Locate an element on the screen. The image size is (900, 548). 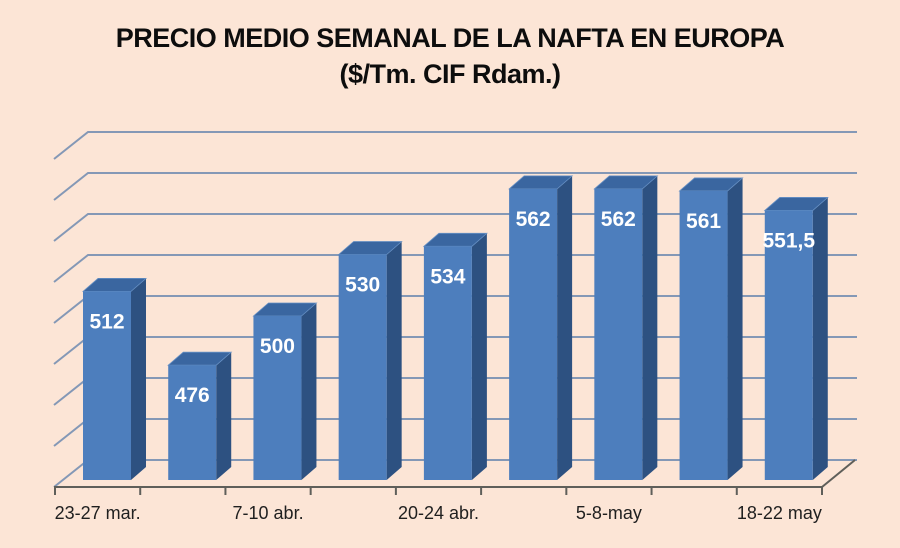
x-axis-label: 20-24 abr. is located at coordinates (438, 513).